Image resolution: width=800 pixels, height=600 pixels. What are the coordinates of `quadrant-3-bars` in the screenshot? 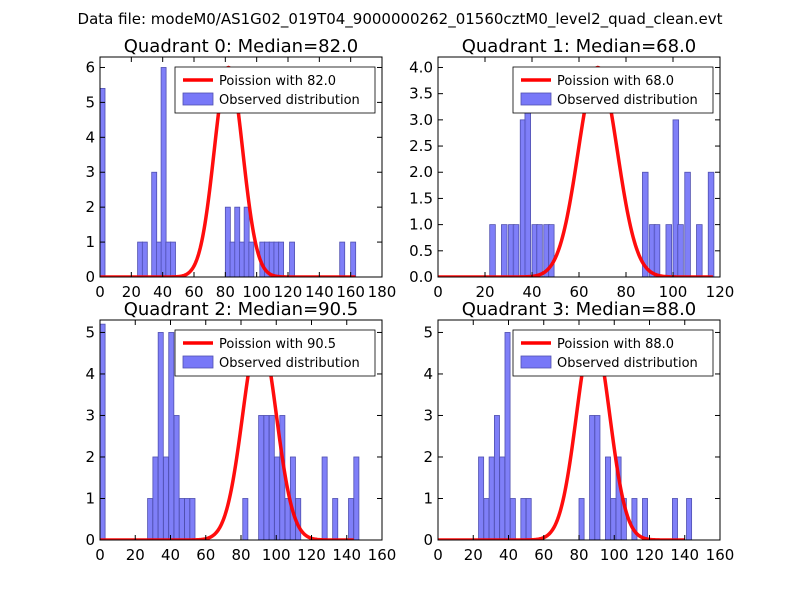 It's located at (585, 436).